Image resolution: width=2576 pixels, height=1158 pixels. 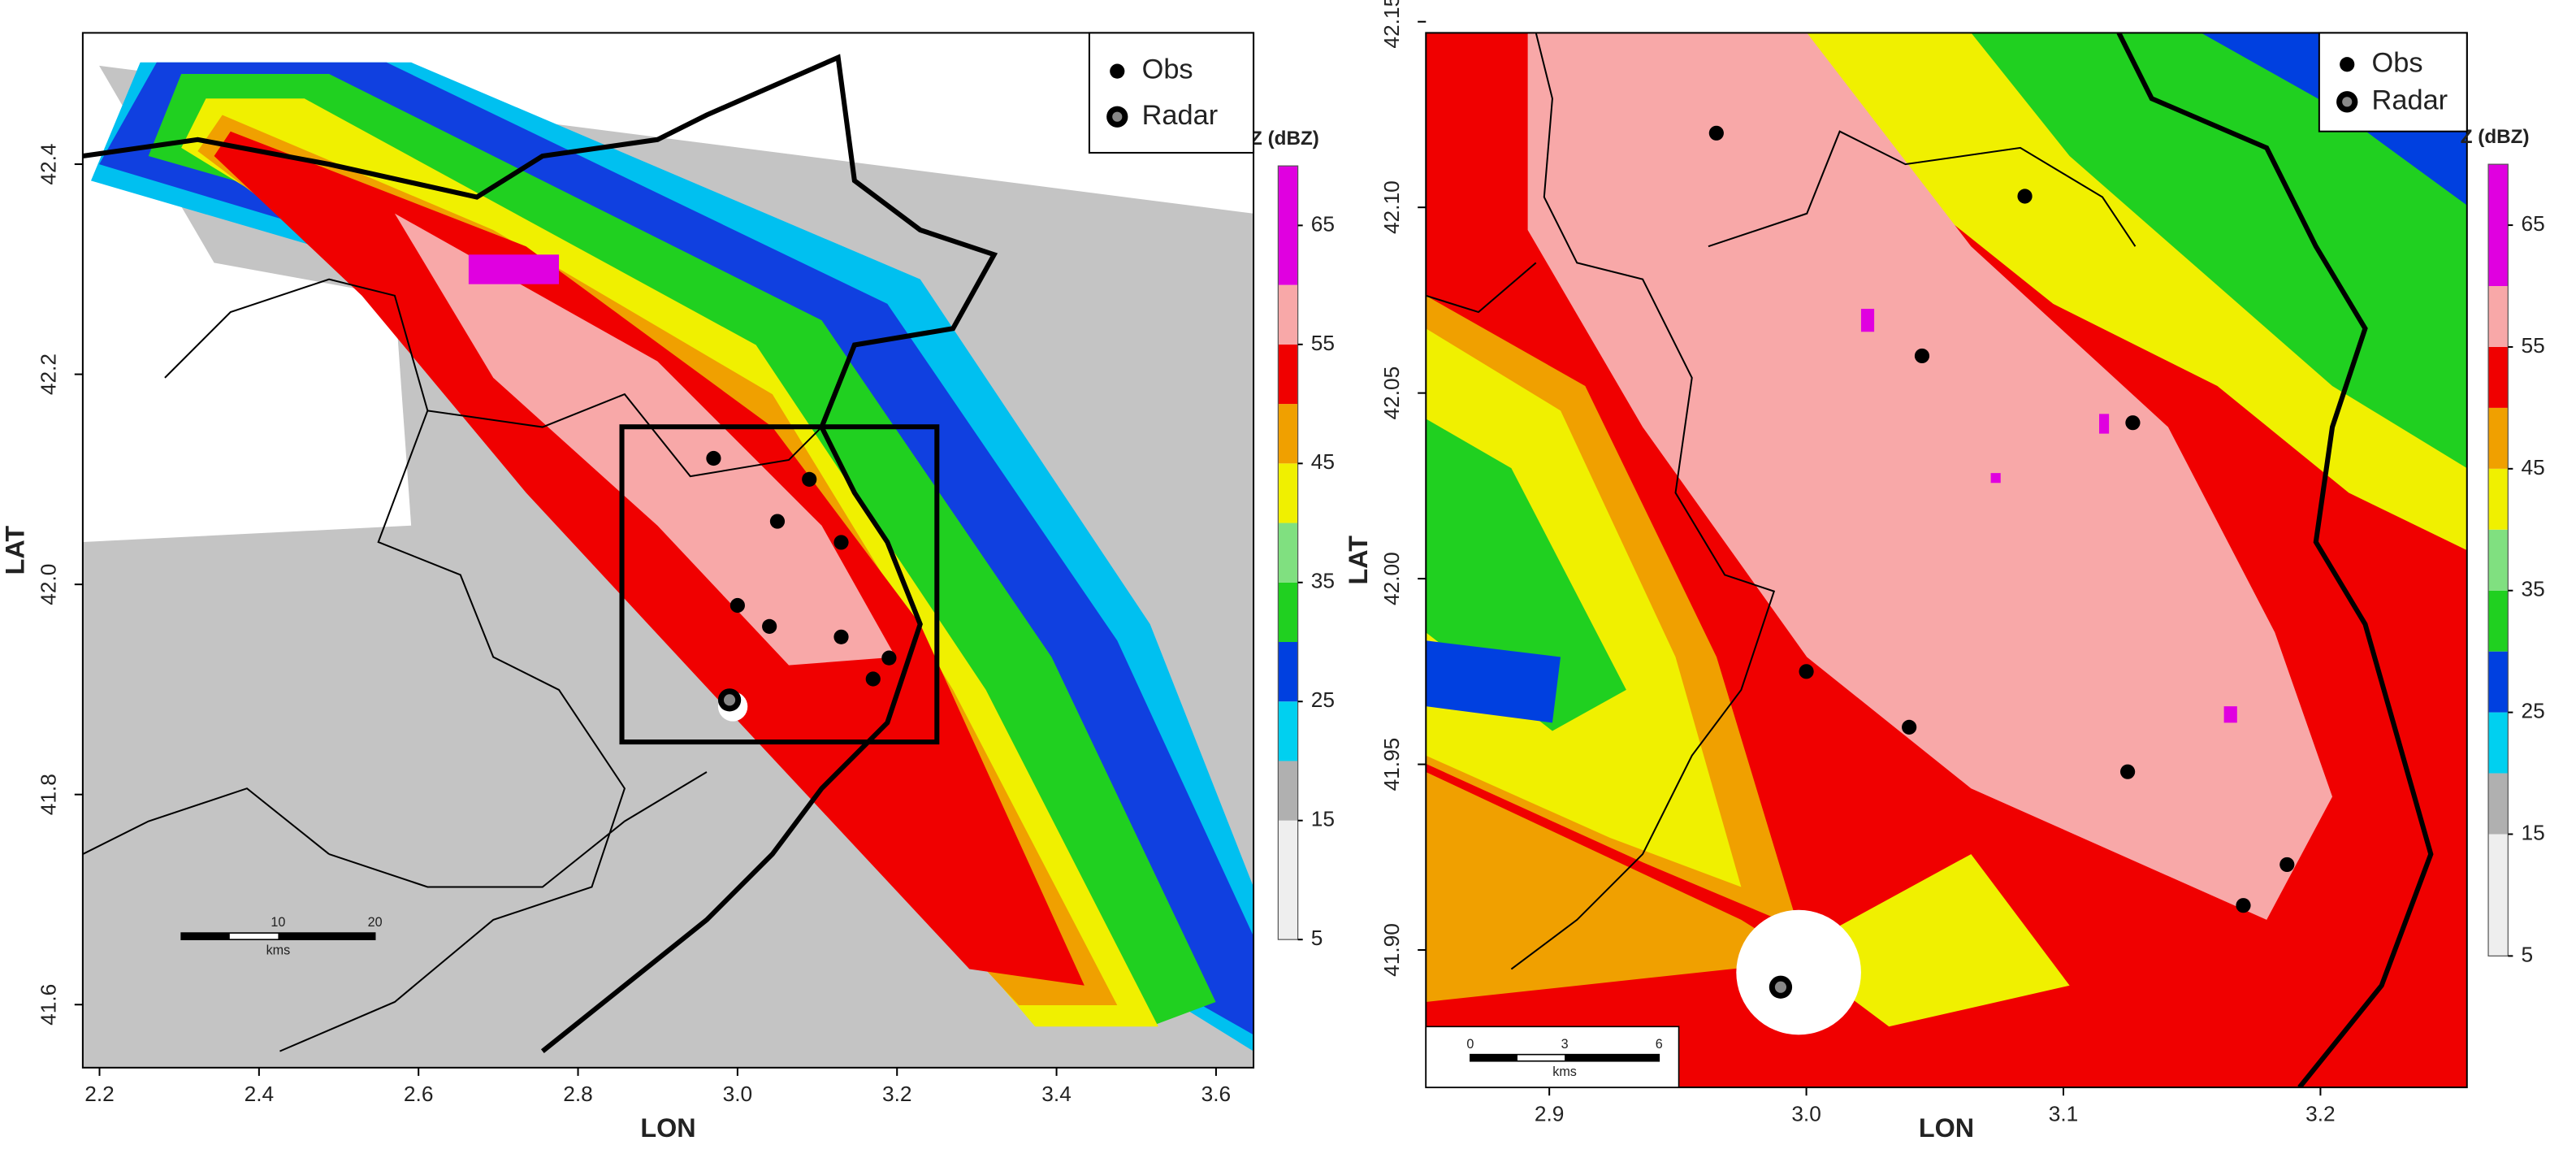 I want to click on scalebar-label: 6, so click(x=1659, y=1044).